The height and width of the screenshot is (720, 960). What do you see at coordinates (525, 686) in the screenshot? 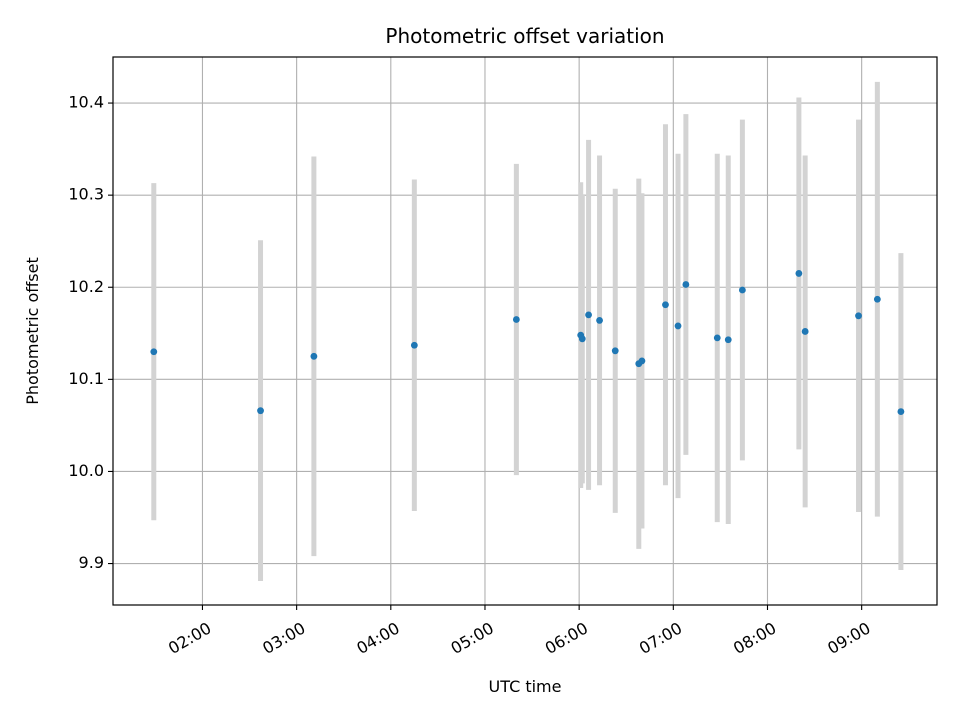
I see `x-axis-label: UTC time` at bounding box center [525, 686].